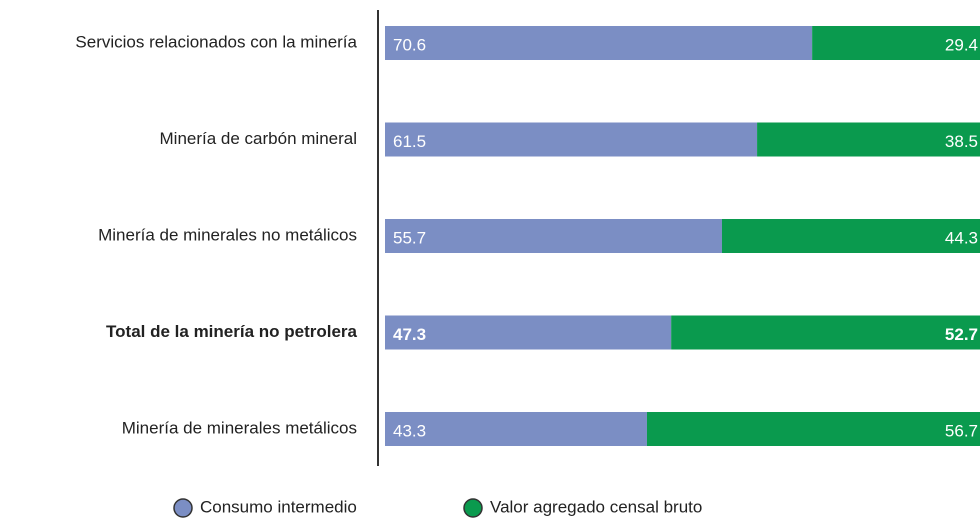 The height and width of the screenshot is (518, 980). I want to click on legend-label: Consumo intermedio, so click(278, 506).